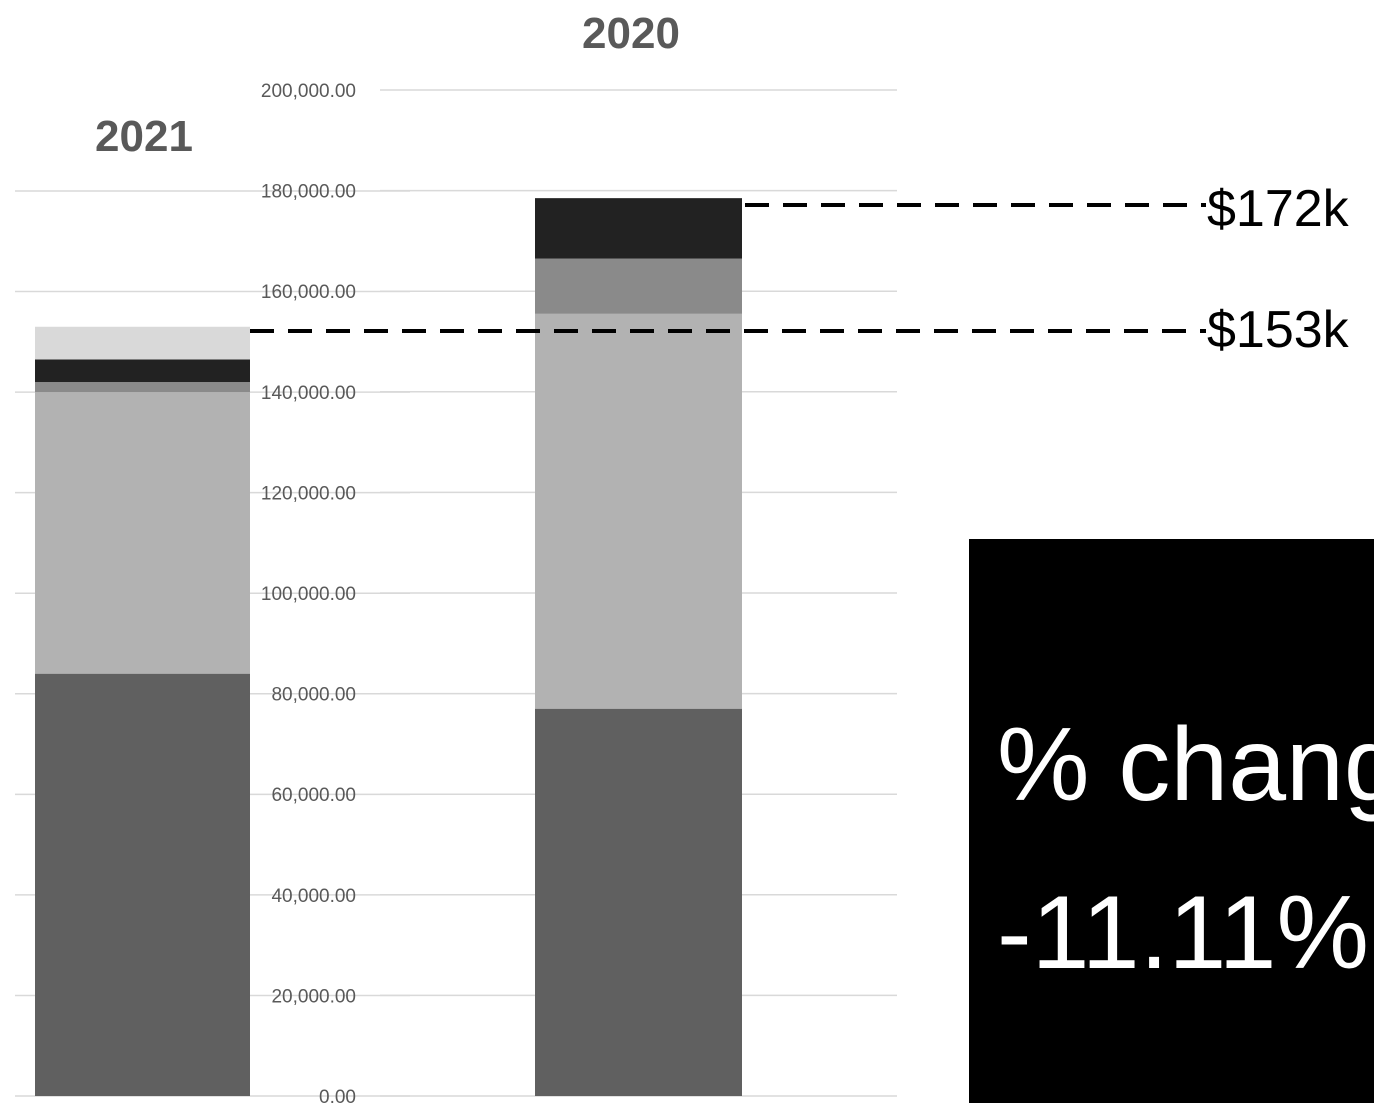 This screenshot has height=1103, width=1374. Describe the element at coordinates (1185, 765) in the screenshot. I see `percent-change-label: % change` at that location.